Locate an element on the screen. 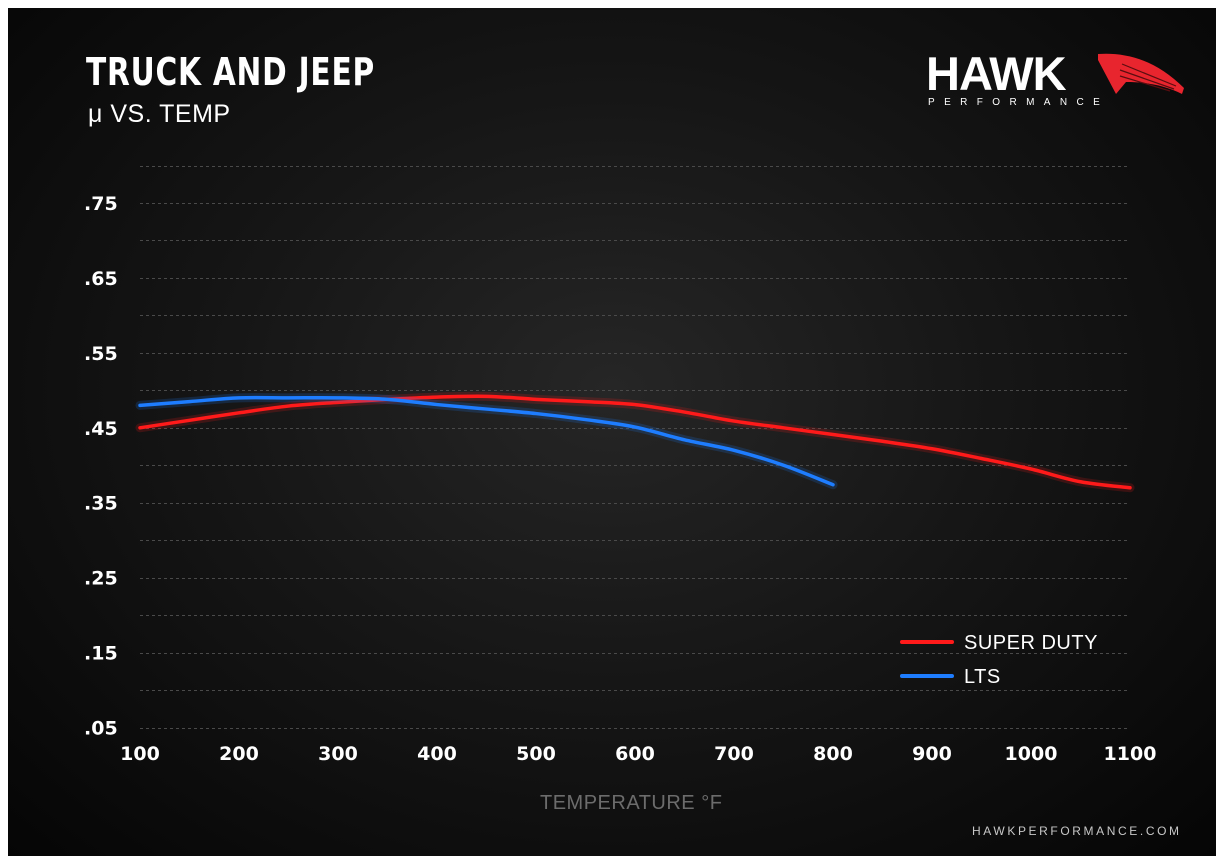 Image resolution: width=1224 pixels, height=864 pixels. chart-subtitle: μ VS. TEMP is located at coordinates (159, 114).